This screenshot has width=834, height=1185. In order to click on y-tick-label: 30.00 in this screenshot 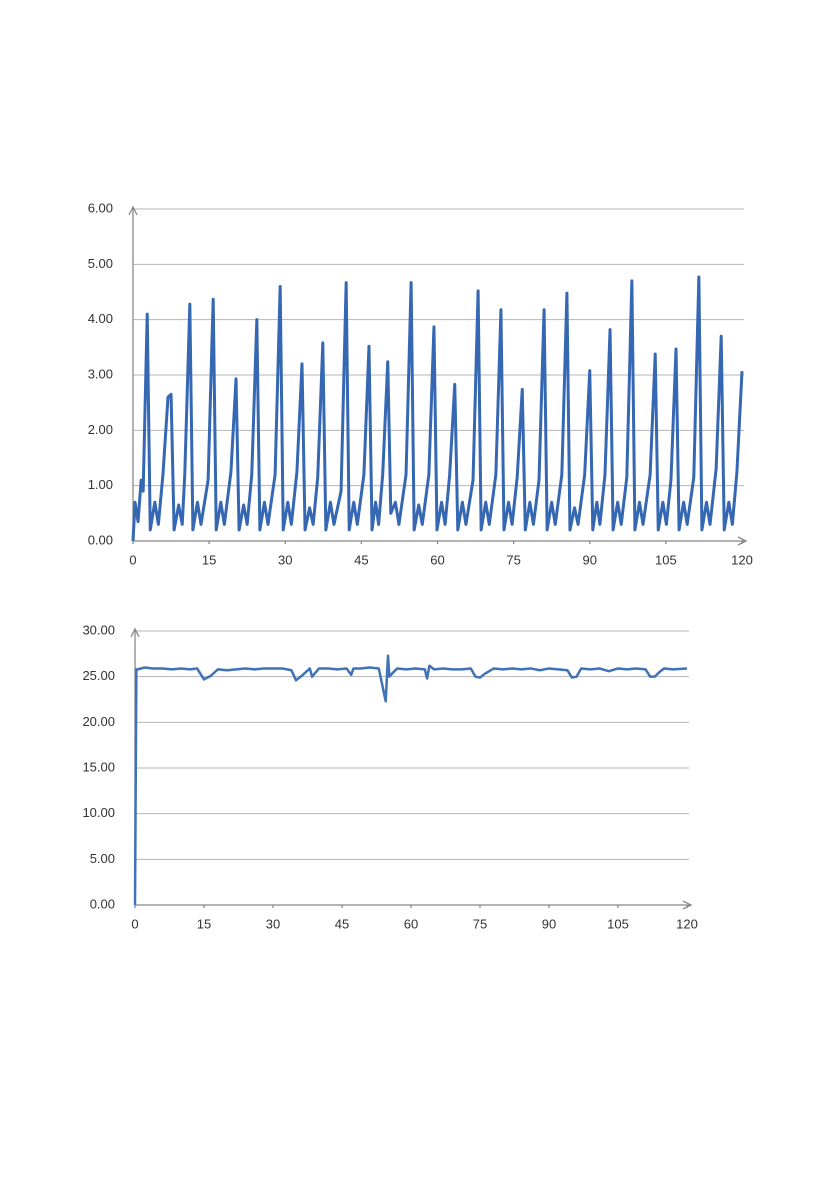, I will do `click(98, 629)`.